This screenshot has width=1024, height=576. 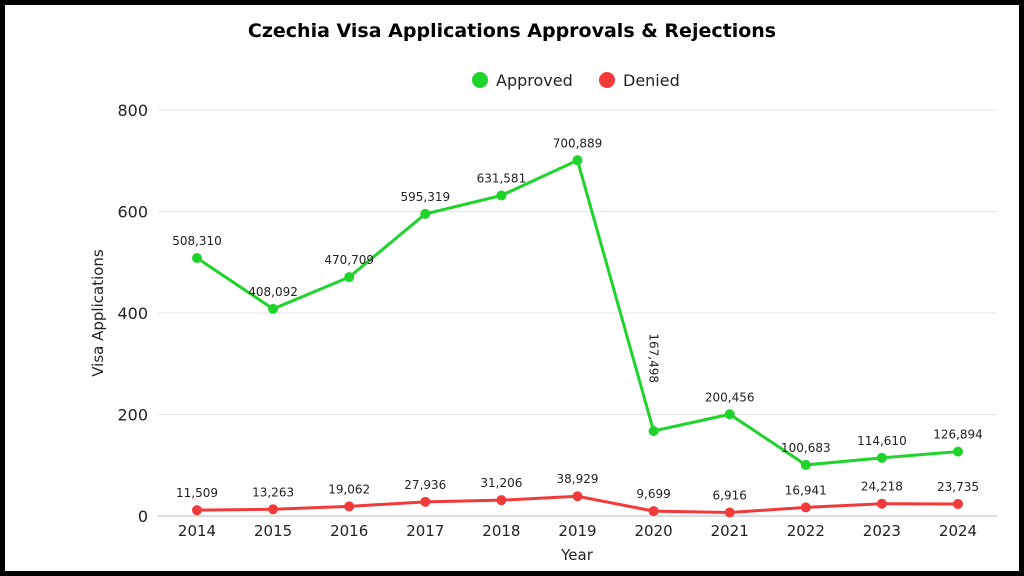 What do you see at coordinates (882, 441) in the screenshot?
I see `data-label: 114,610` at bounding box center [882, 441].